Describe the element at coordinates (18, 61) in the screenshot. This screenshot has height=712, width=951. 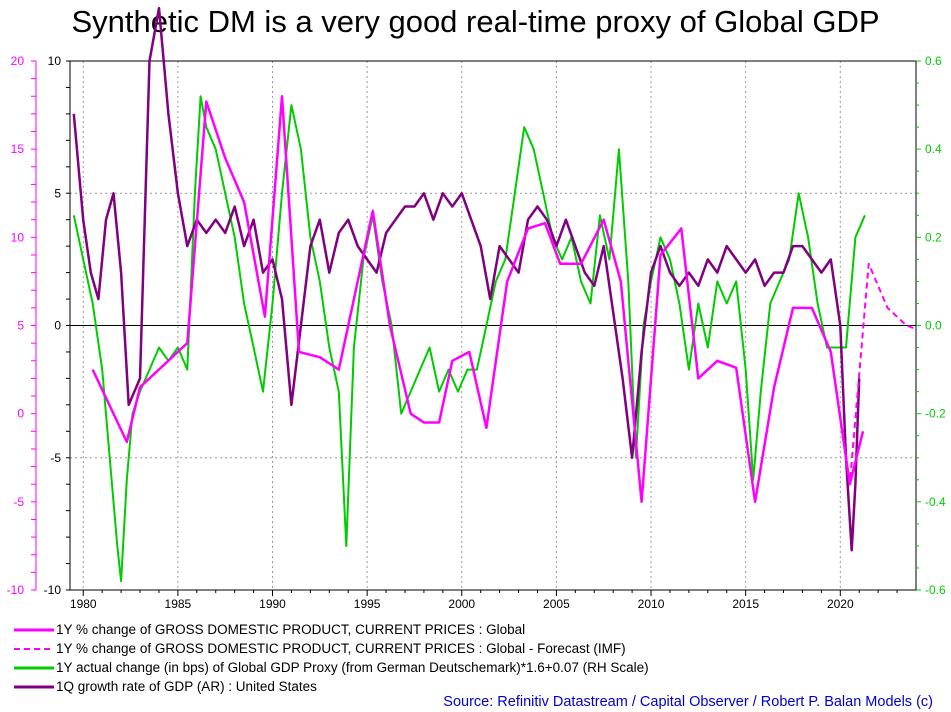
I see `left-outer-tick-label: 20` at that location.